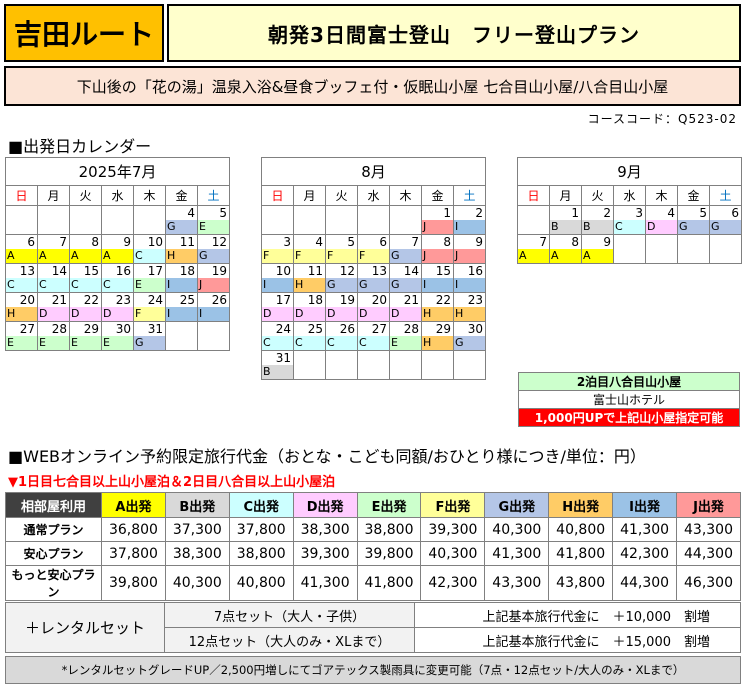  I want to click on calendar-day: 15 I, so click(437, 278).